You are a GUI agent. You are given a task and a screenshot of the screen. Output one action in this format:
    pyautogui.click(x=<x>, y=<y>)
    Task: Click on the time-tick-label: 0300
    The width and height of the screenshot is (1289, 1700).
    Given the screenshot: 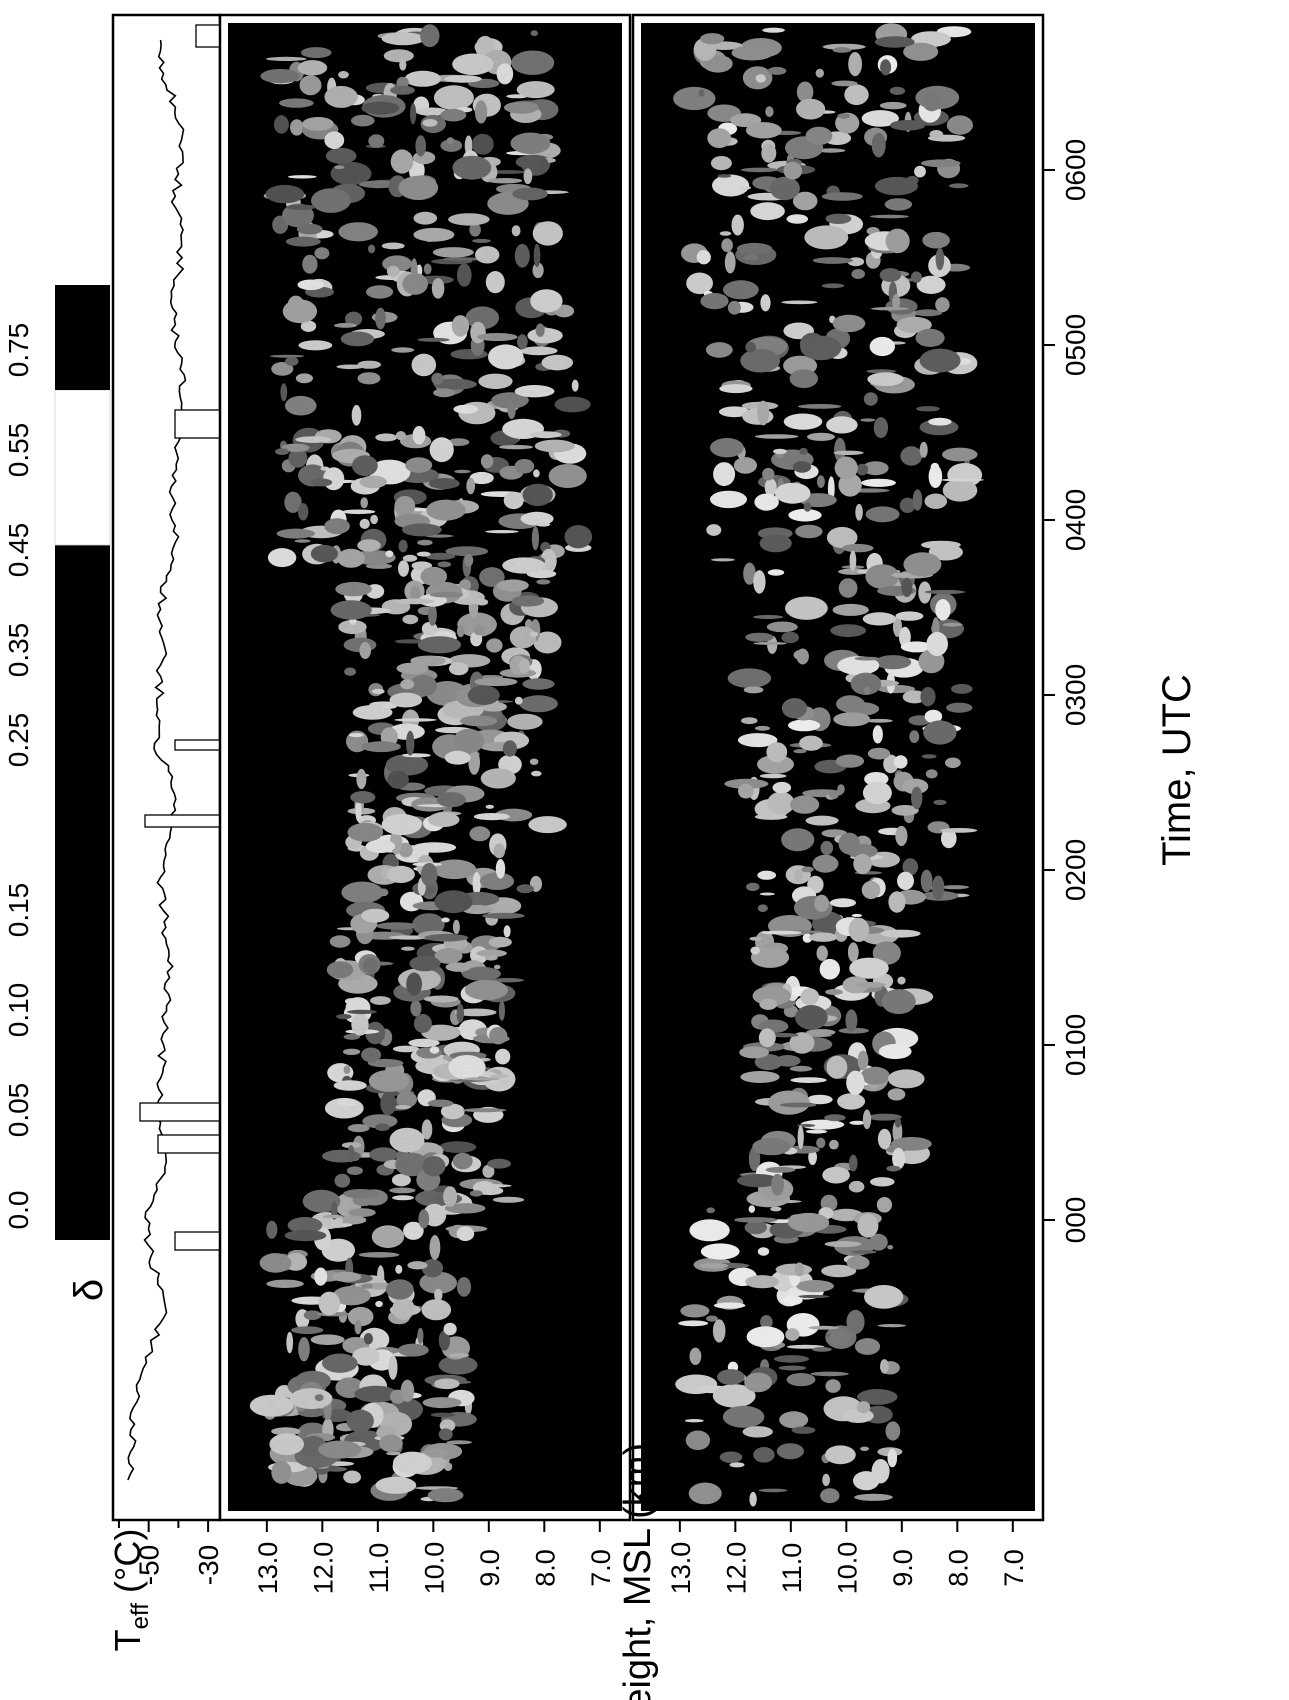 What is the action you would take?
    pyautogui.click(x=1075, y=695)
    